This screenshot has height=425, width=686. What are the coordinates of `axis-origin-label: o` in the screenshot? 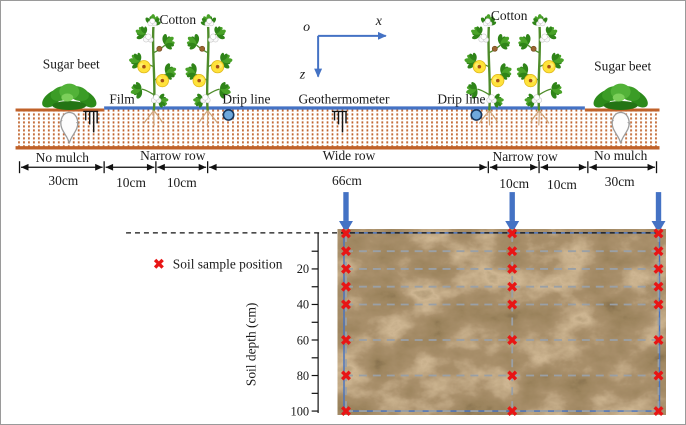 It's located at (306, 27).